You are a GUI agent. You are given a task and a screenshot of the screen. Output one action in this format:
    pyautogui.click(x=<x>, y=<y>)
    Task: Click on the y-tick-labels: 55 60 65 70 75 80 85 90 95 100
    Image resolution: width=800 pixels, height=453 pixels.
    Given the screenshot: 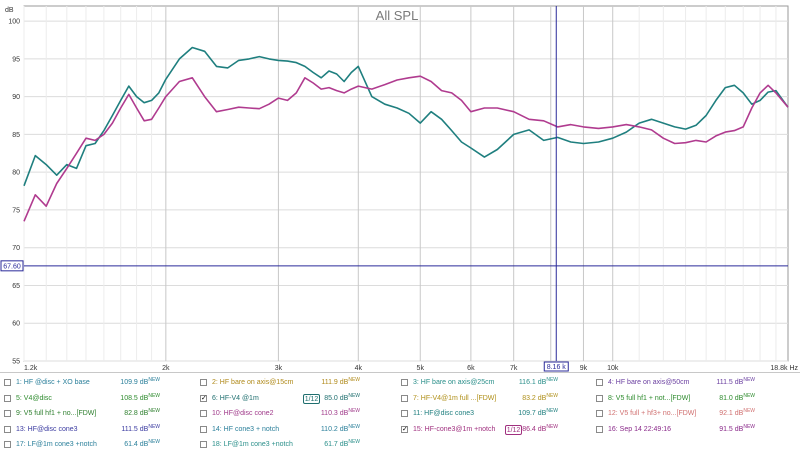 What is the action you would take?
    pyautogui.click(x=14, y=192)
    